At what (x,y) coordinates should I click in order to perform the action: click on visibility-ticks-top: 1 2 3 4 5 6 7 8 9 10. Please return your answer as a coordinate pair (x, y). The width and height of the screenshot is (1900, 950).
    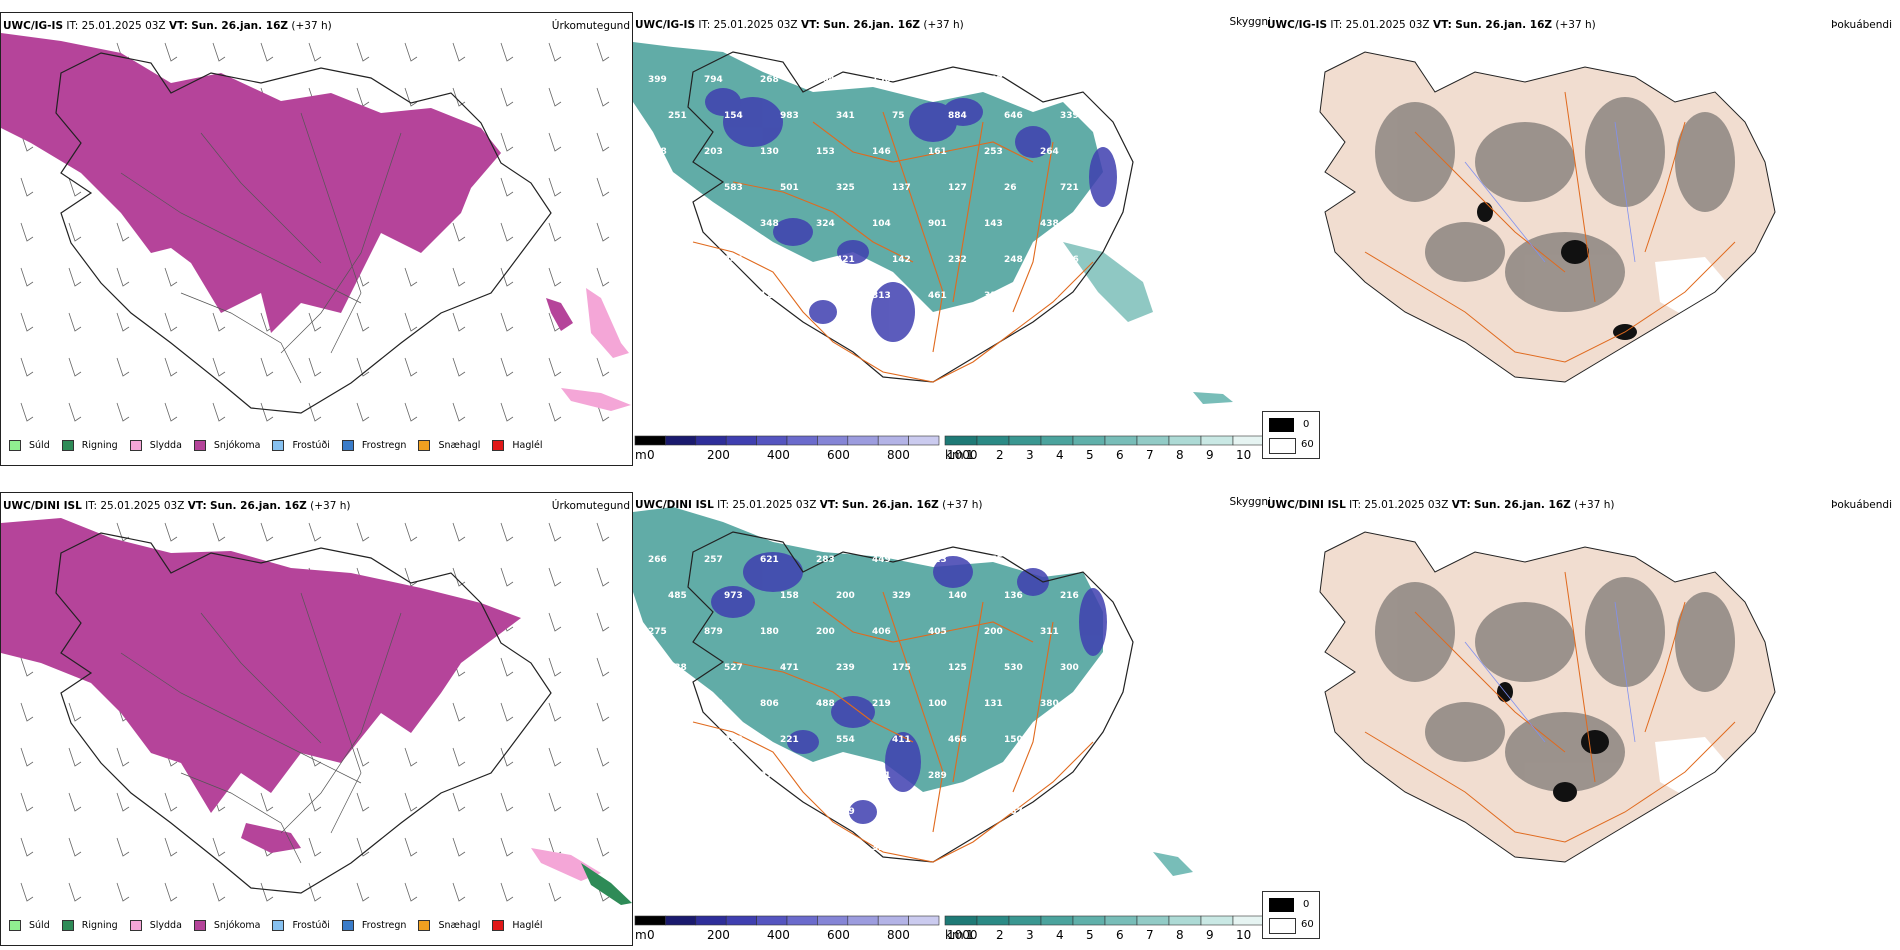
    Looking at the image, I should click on (953, 456).